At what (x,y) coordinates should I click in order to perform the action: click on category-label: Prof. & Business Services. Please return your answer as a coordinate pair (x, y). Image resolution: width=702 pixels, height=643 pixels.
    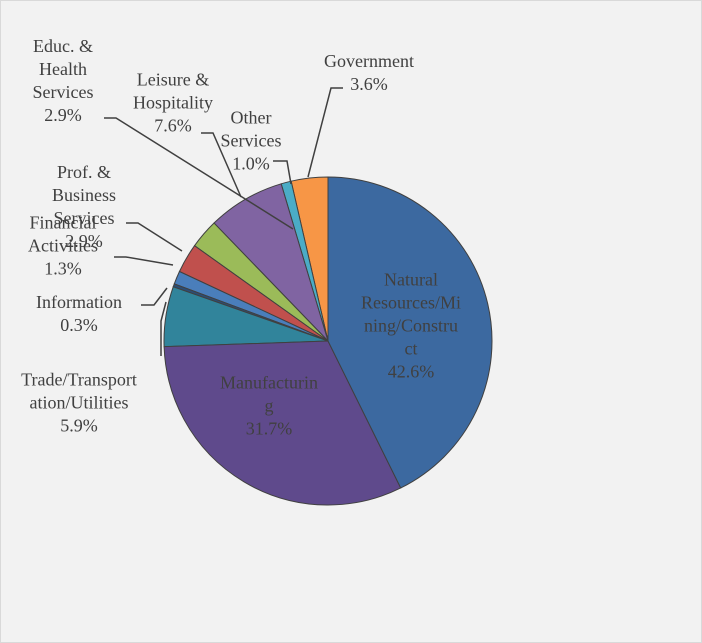
    Looking at the image, I should click on (83, 195).